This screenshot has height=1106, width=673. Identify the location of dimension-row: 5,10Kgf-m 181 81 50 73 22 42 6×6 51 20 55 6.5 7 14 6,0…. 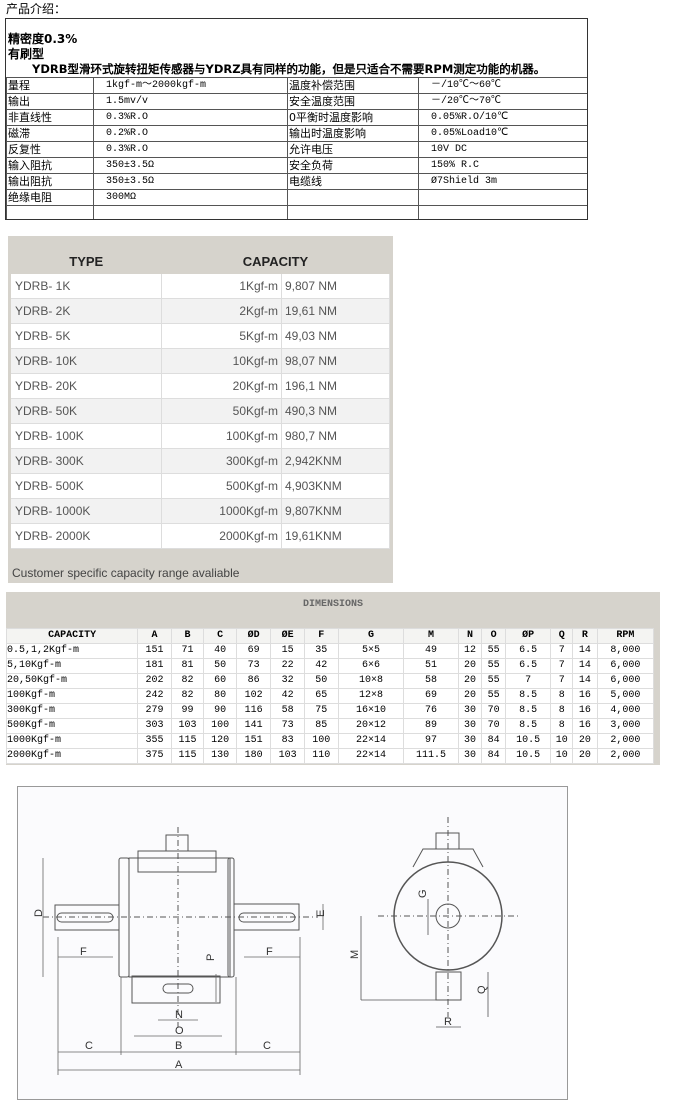
(330, 666).